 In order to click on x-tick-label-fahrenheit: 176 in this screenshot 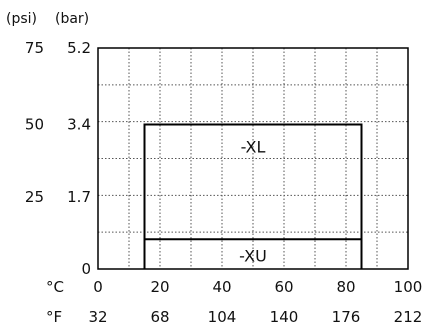, I will do `click(346, 317)`.